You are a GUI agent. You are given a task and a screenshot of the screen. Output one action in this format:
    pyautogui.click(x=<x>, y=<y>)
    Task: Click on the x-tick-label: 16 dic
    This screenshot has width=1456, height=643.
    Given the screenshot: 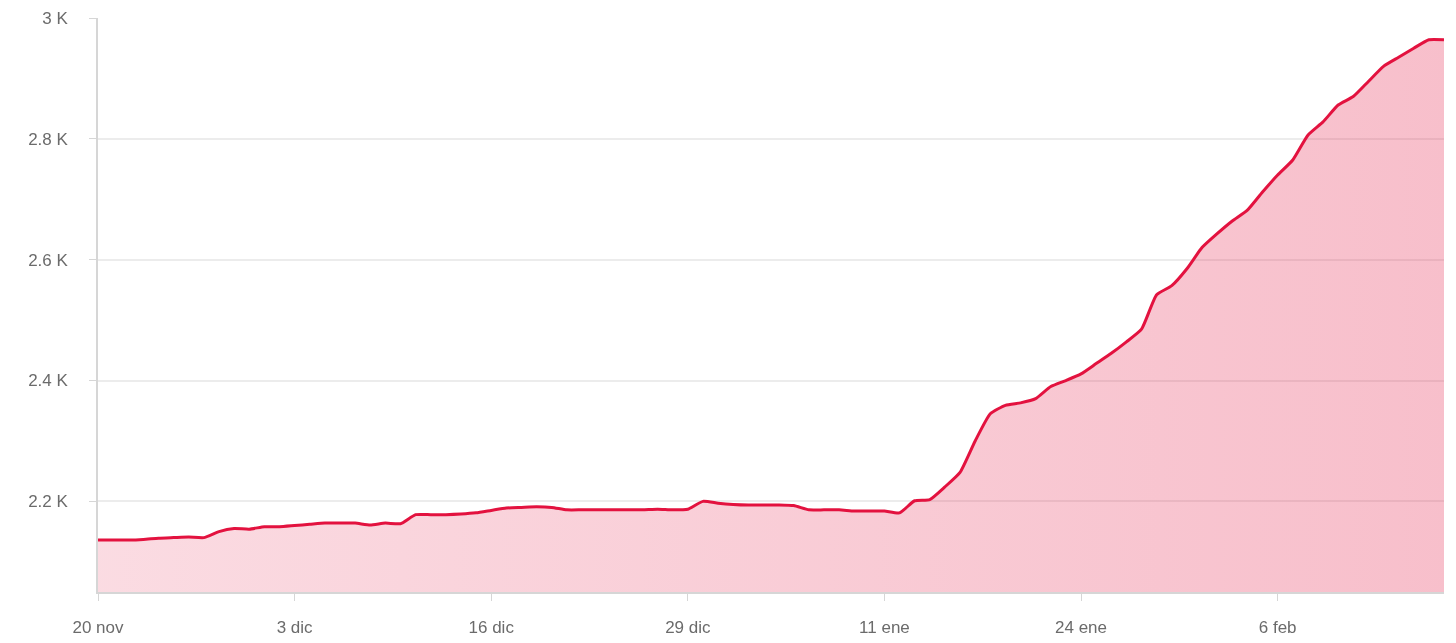 What is the action you would take?
    pyautogui.click(x=491, y=628)
    